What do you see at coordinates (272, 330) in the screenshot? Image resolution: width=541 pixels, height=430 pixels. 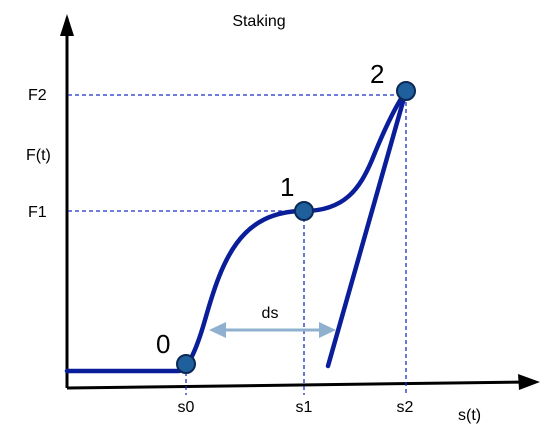 I see `ds-arrow` at bounding box center [272, 330].